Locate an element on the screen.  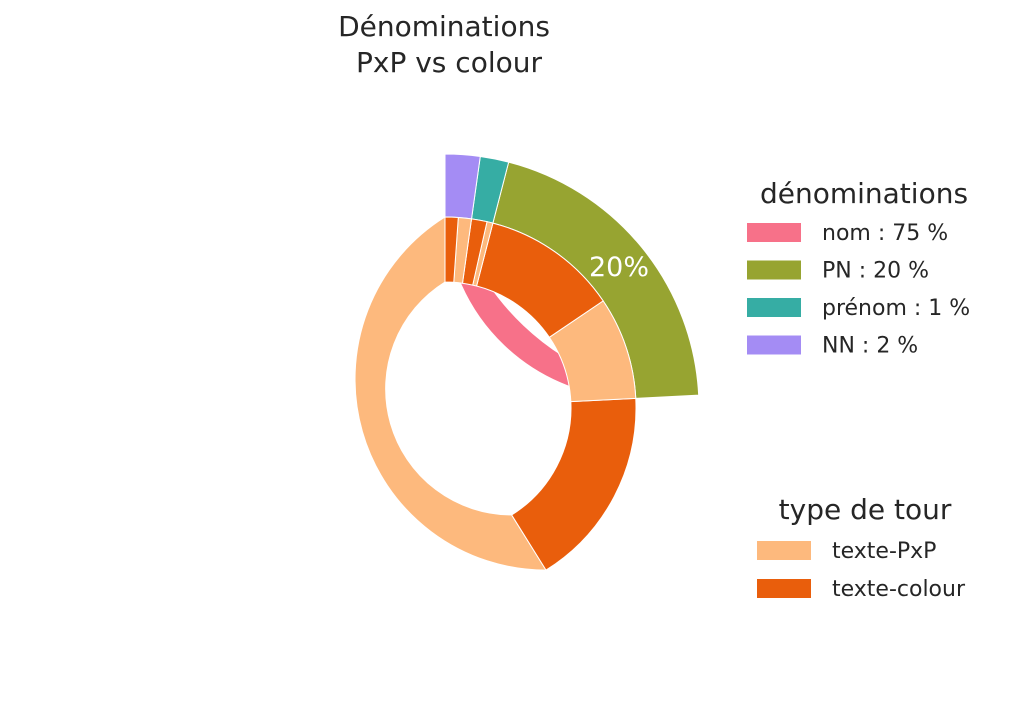
percent-label-pn: 20% is located at coordinates (619, 267).